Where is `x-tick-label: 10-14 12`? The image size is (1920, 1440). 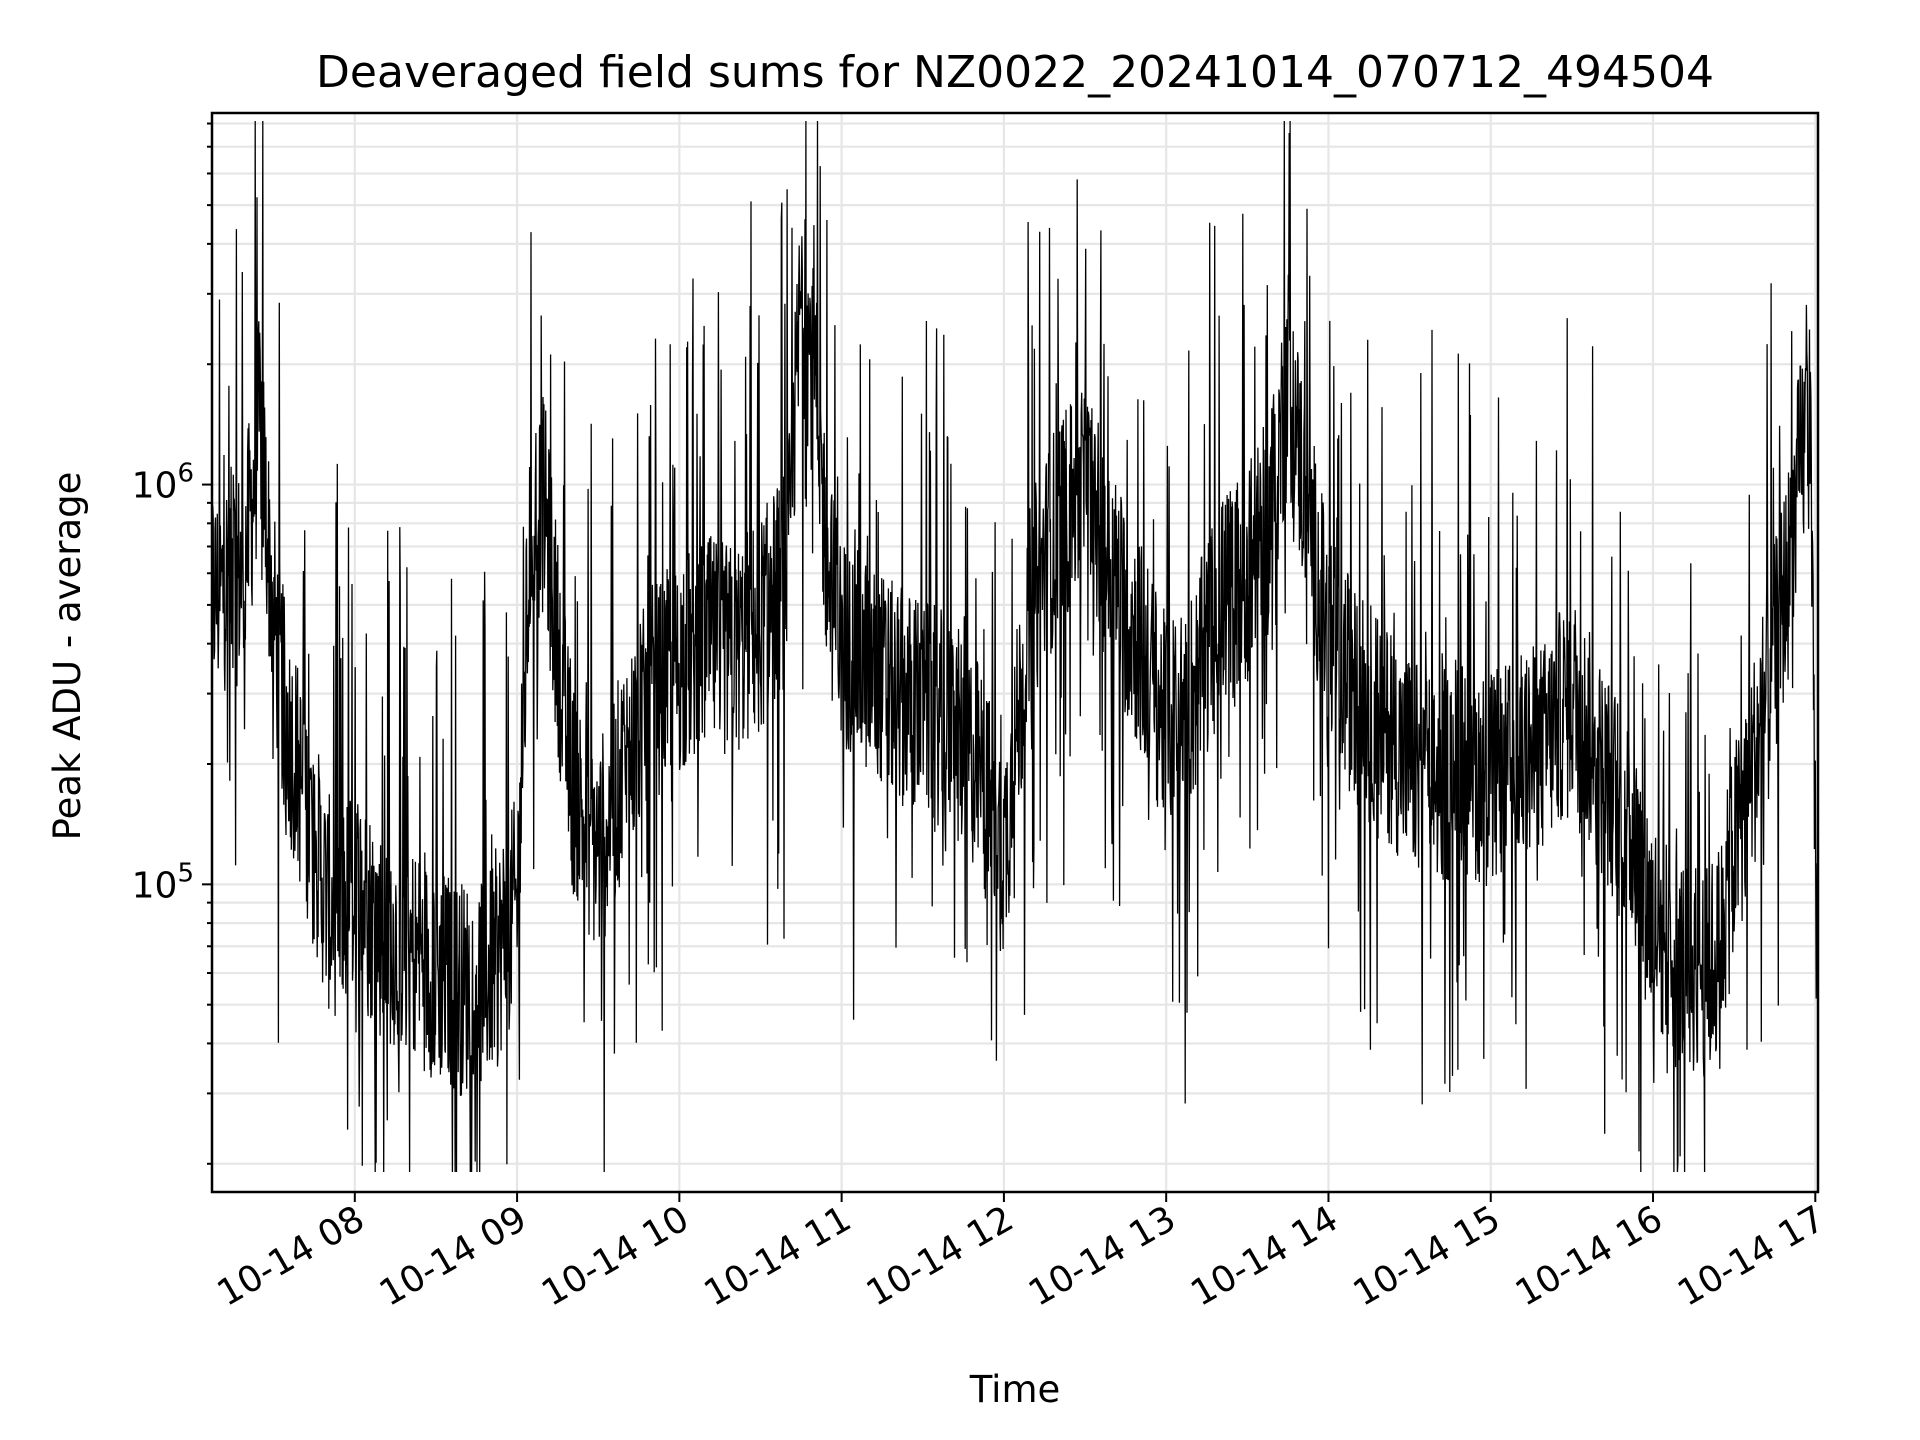
x-tick-label: 10-14 12 is located at coordinates (940, 1256).